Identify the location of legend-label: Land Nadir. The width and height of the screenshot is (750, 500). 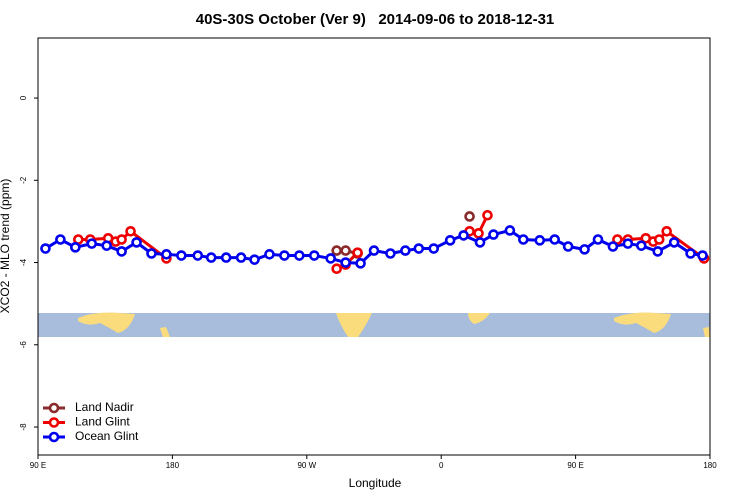
(104, 407).